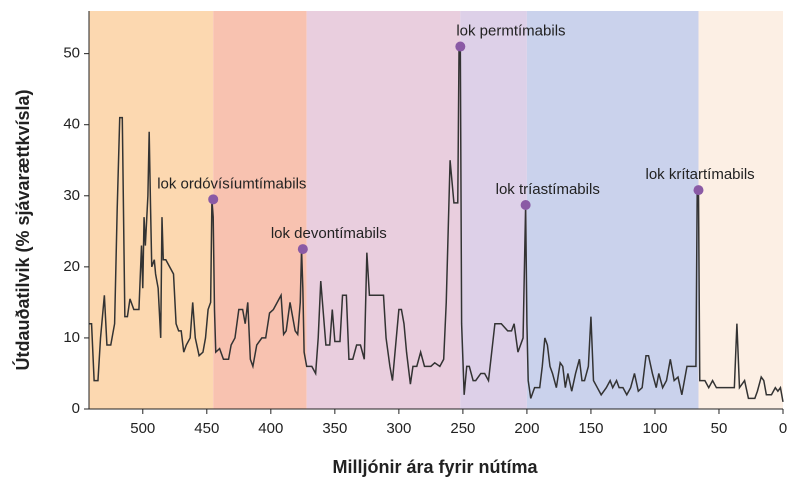 This screenshot has height=497, width=800. I want to click on x-tick-label: 300, so click(398, 428).